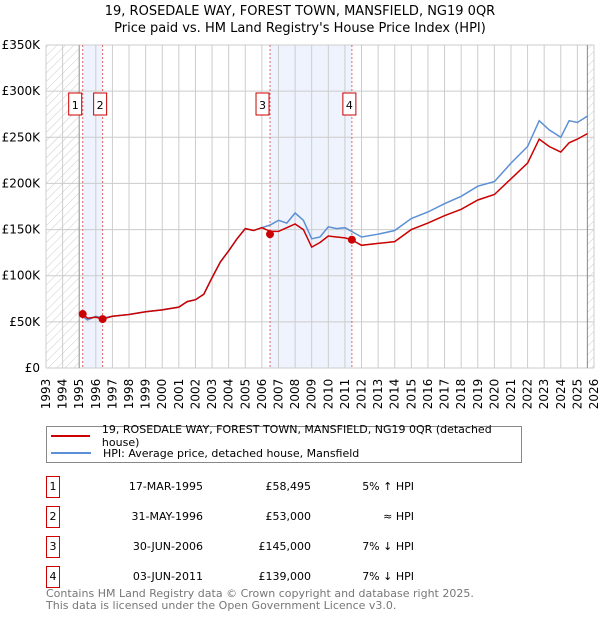  I want to click on transaction-date: 31-MAY-1996, so click(167, 516).